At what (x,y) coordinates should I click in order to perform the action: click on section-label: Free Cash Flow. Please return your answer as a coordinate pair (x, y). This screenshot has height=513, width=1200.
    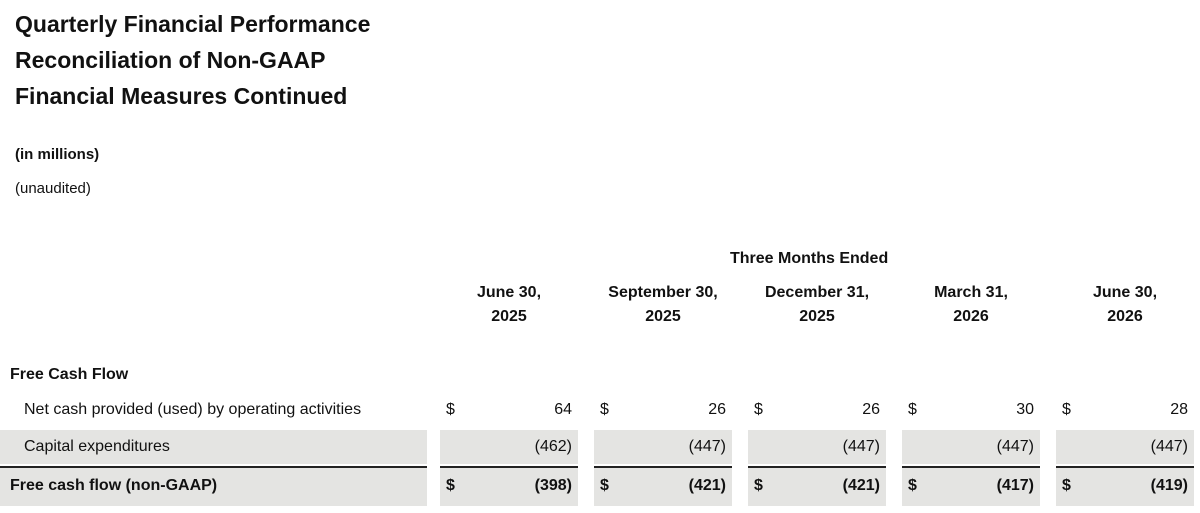
    Looking at the image, I should click on (69, 374).